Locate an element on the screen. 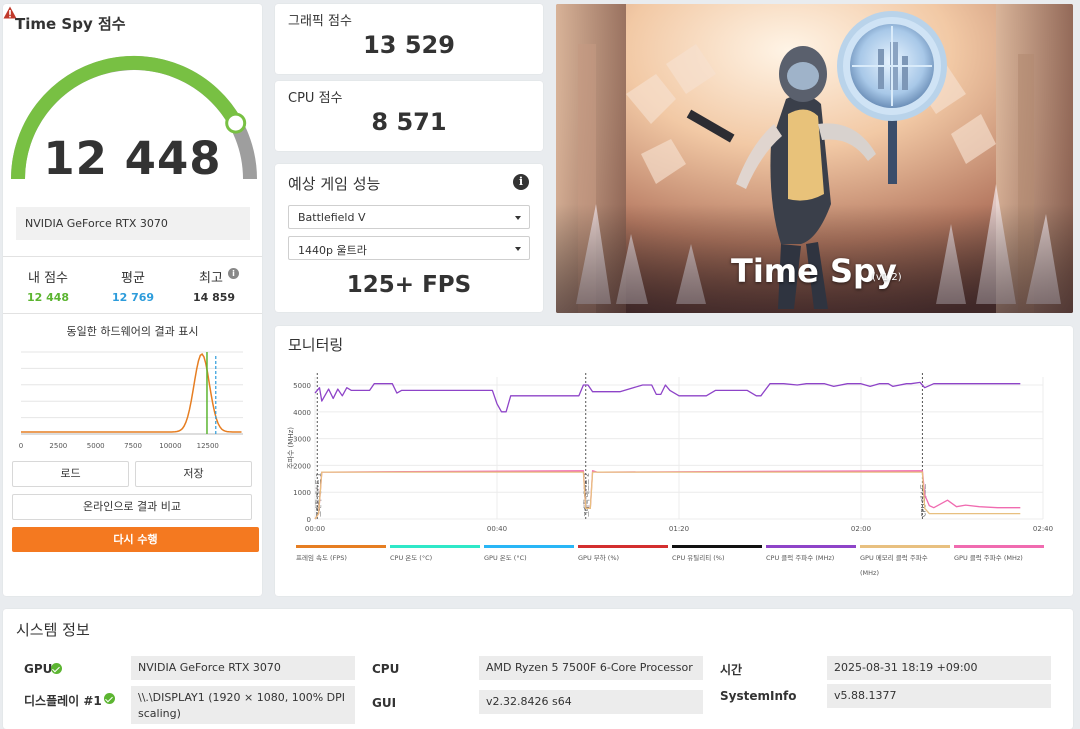 The height and width of the screenshot is (729, 1080). graphics-score-value: 13 529 is located at coordinates (409, 45).